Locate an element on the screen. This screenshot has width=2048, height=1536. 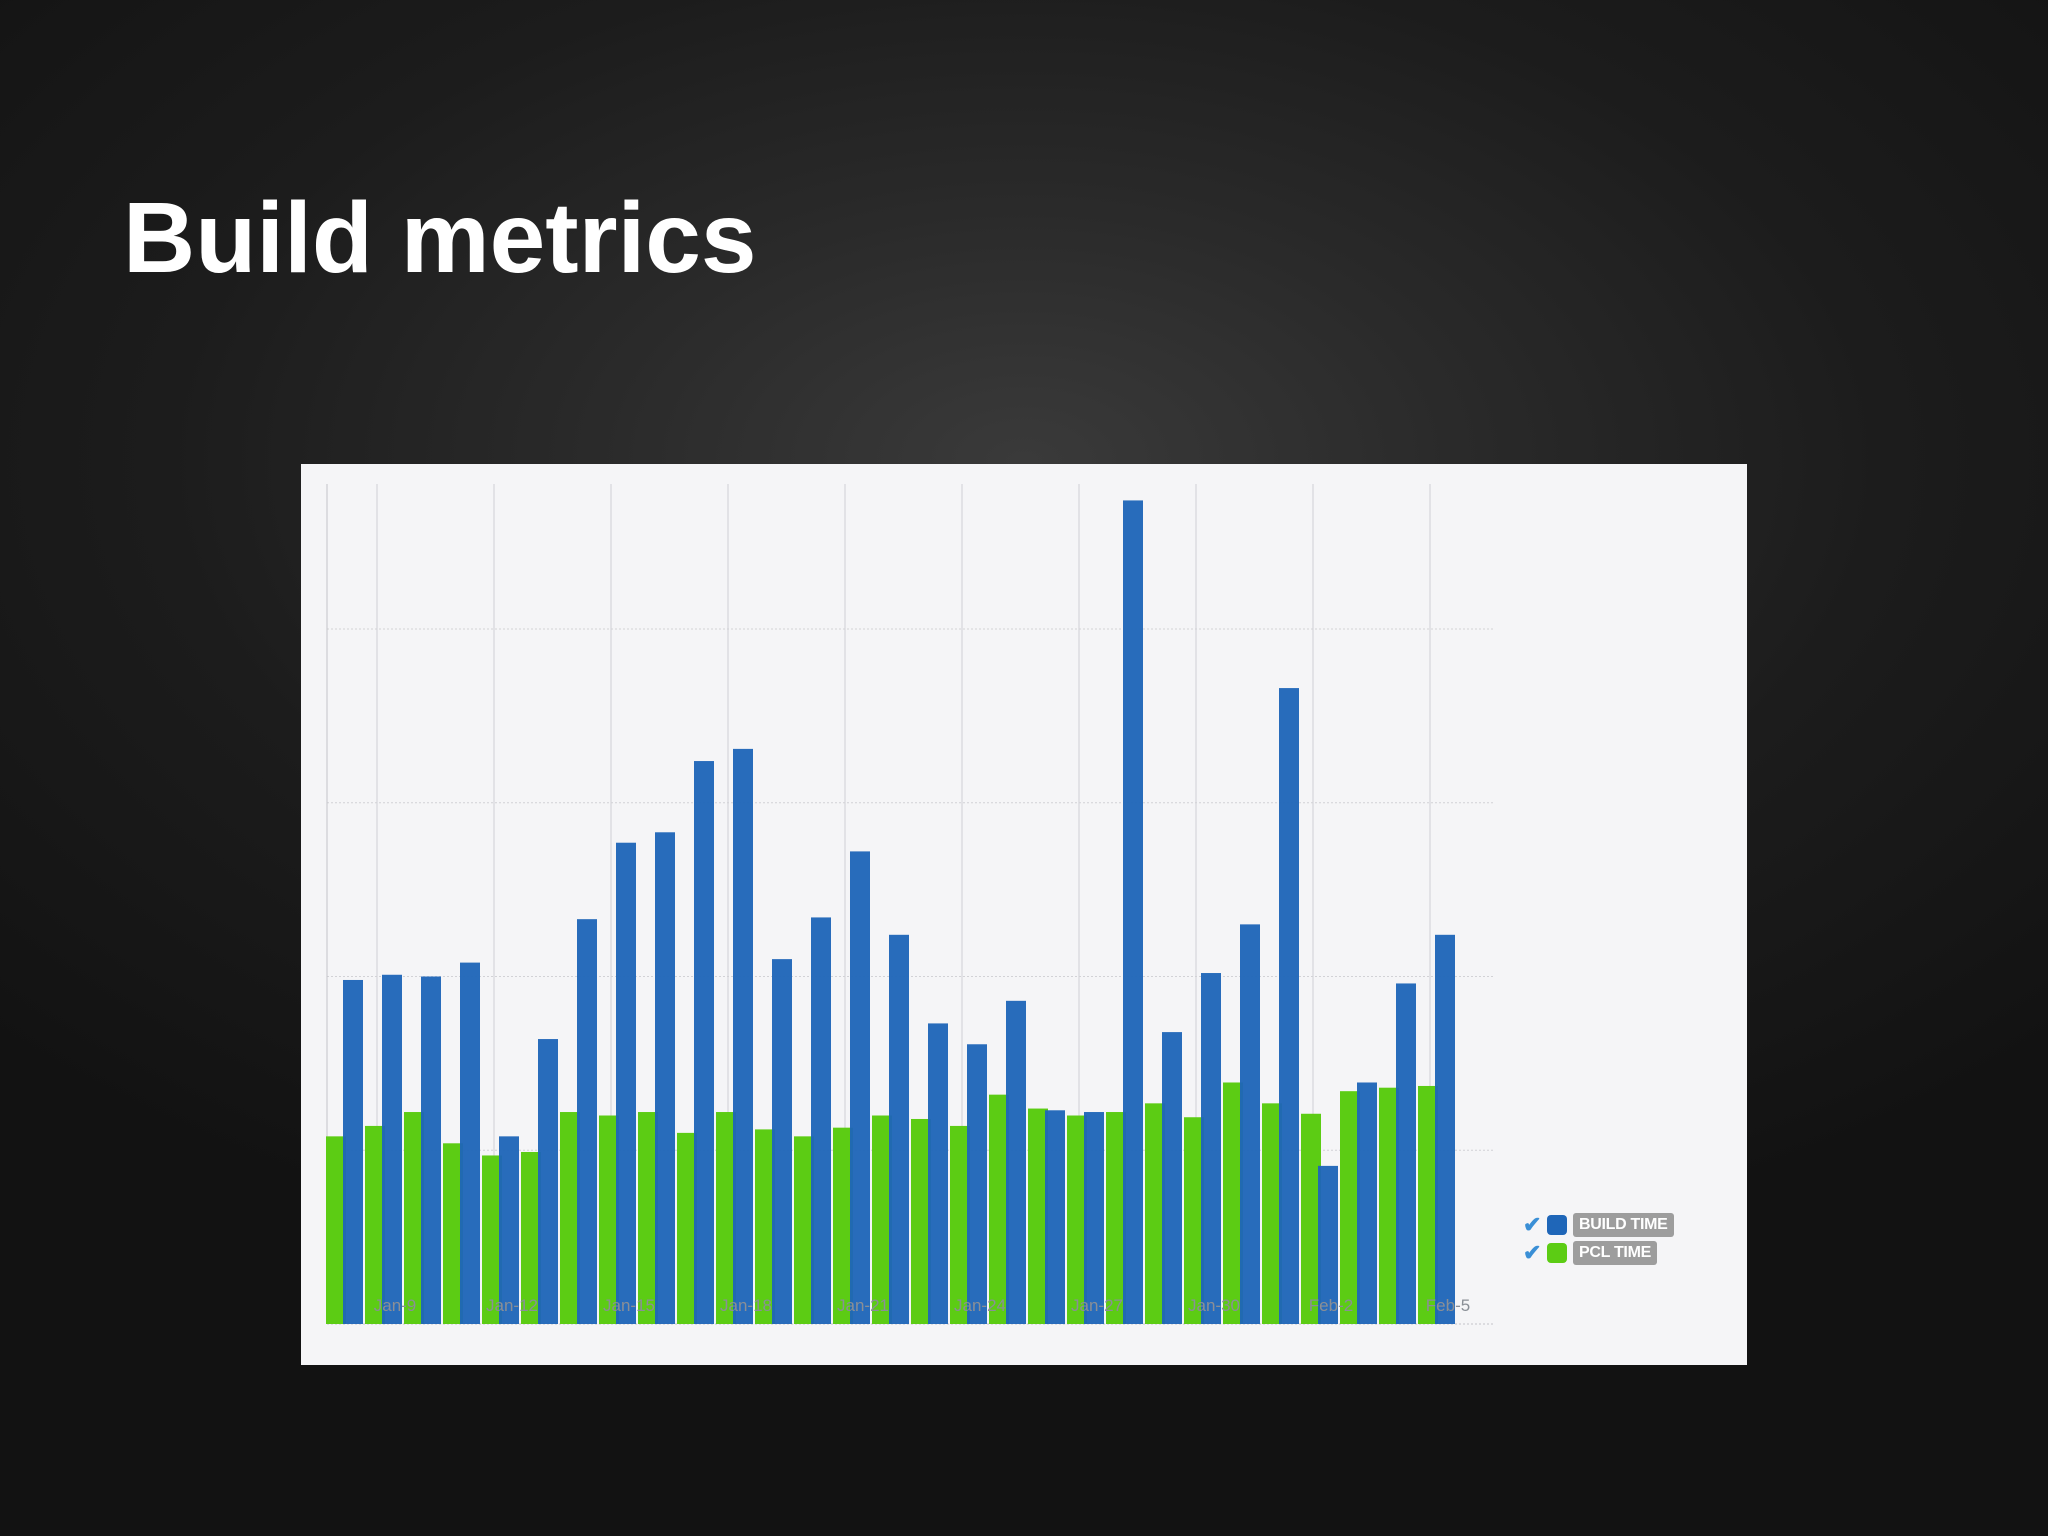
legend-label-build-time: BUILD TIME is located at coordinates (1623, 1225).